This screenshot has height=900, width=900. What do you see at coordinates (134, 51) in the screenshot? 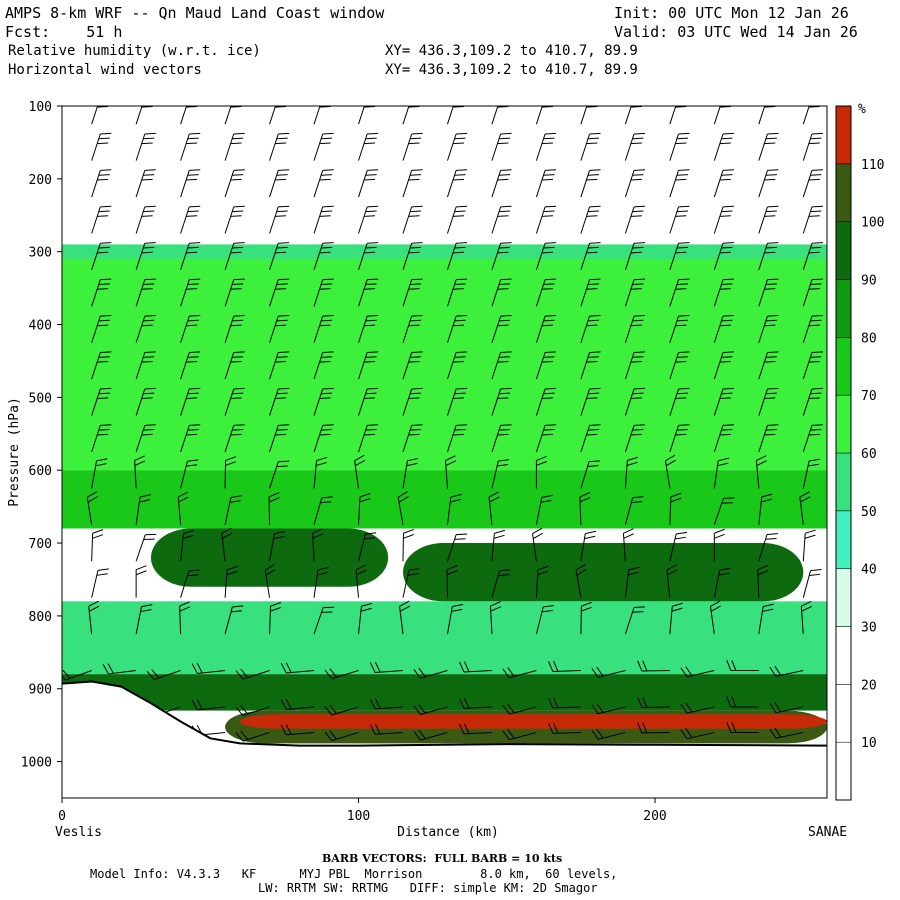
I see `field-name: Relative humidity (w.r.t. ice)` at bounding box center [134, 51].